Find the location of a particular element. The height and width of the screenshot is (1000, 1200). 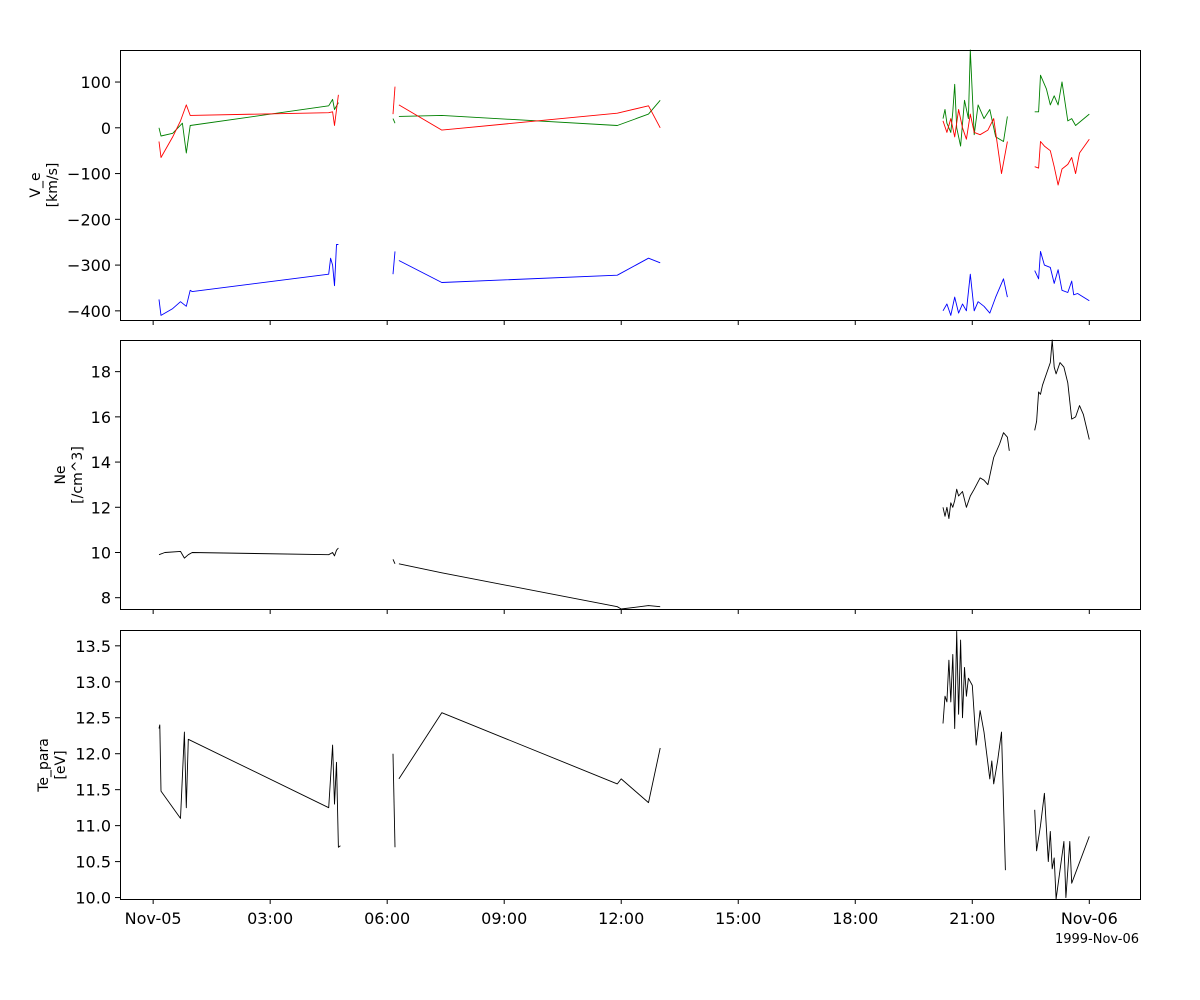

y-axis-label-te-para: Te_para [eV] is located at coordinates (52, 765).